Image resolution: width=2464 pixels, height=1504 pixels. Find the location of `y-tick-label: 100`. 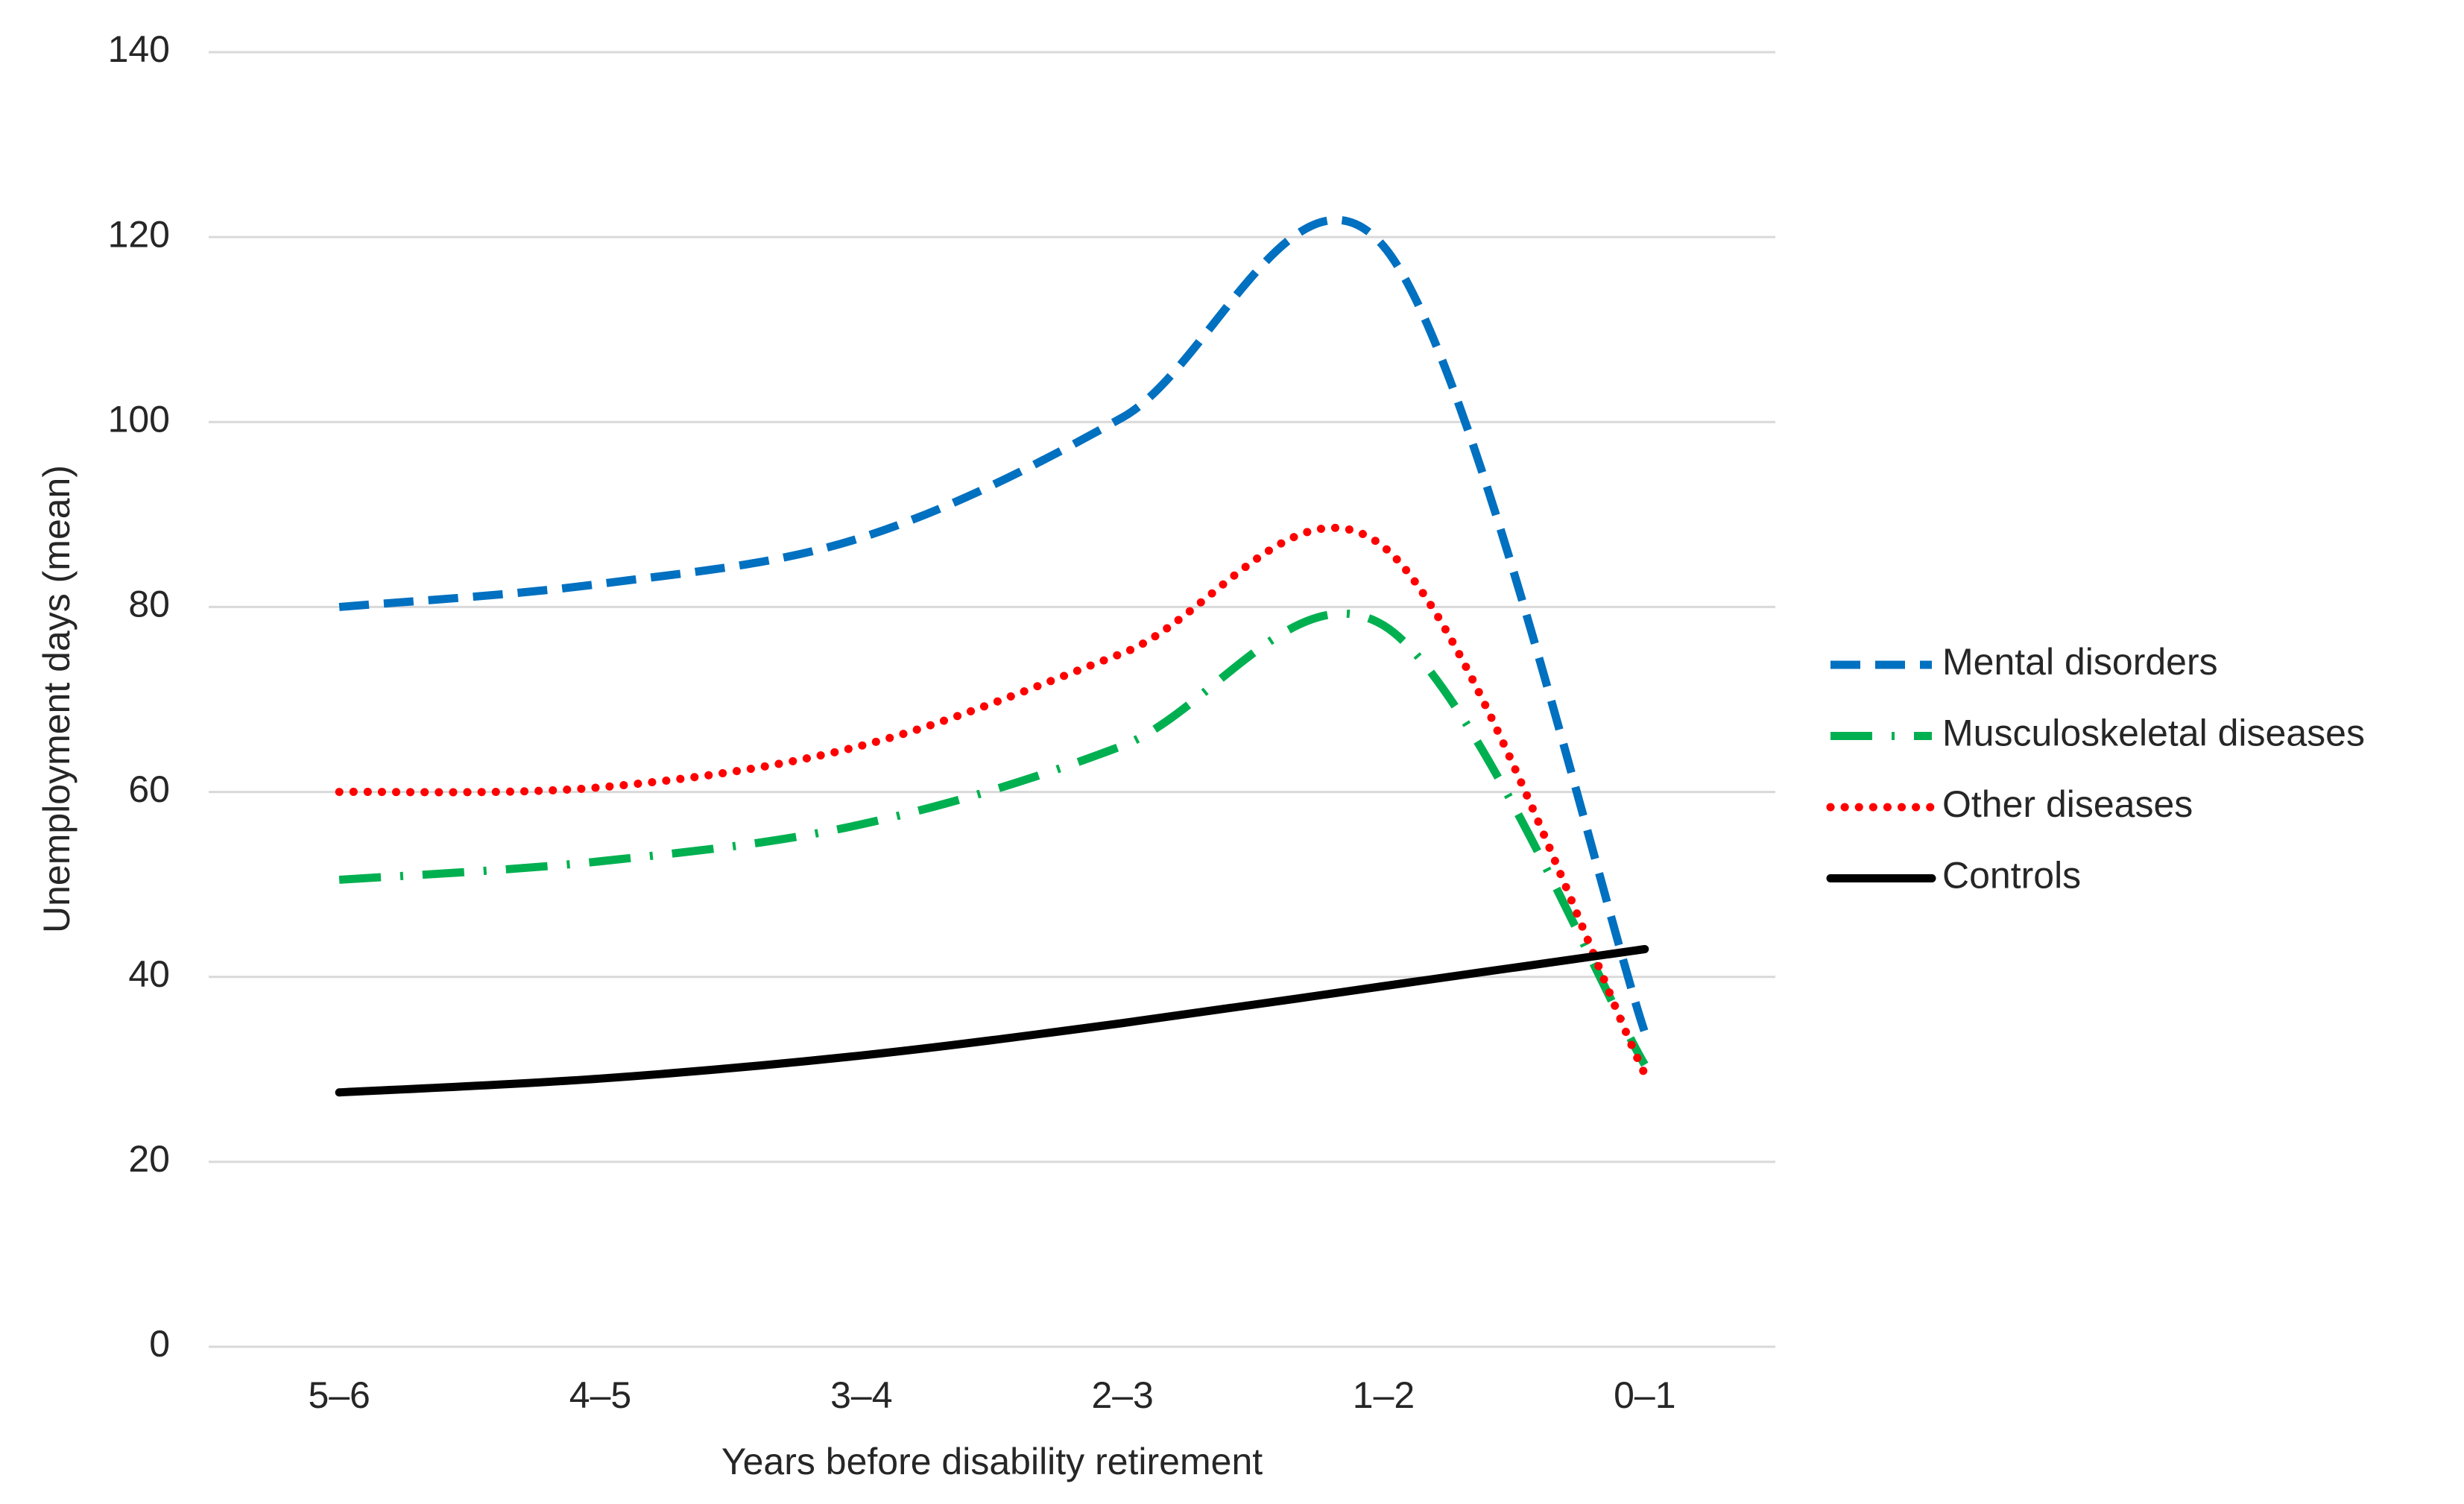

y-tick-label: 100 is located at coordinates (139, 419).